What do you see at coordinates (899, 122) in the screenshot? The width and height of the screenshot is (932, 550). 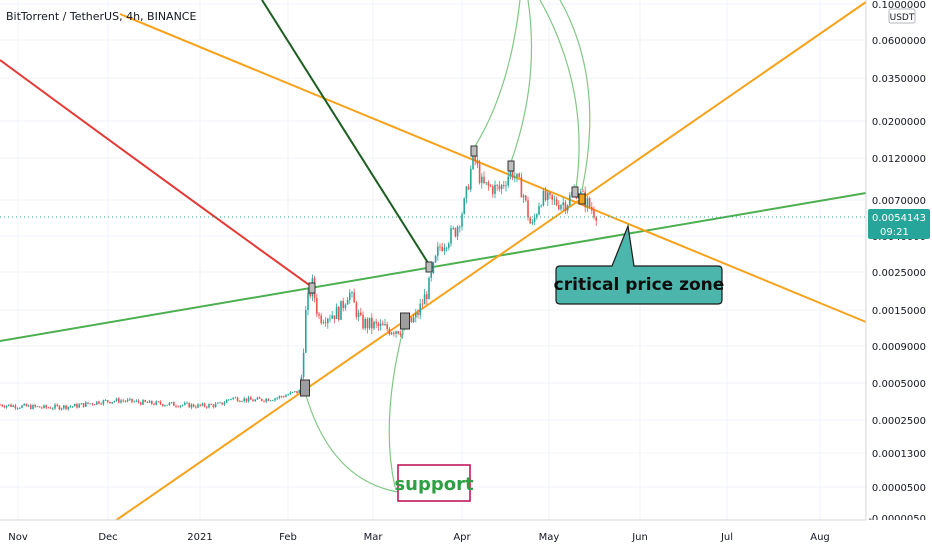 I see `y-tick-label: 0.0200000` at bounding box center [899, 122].